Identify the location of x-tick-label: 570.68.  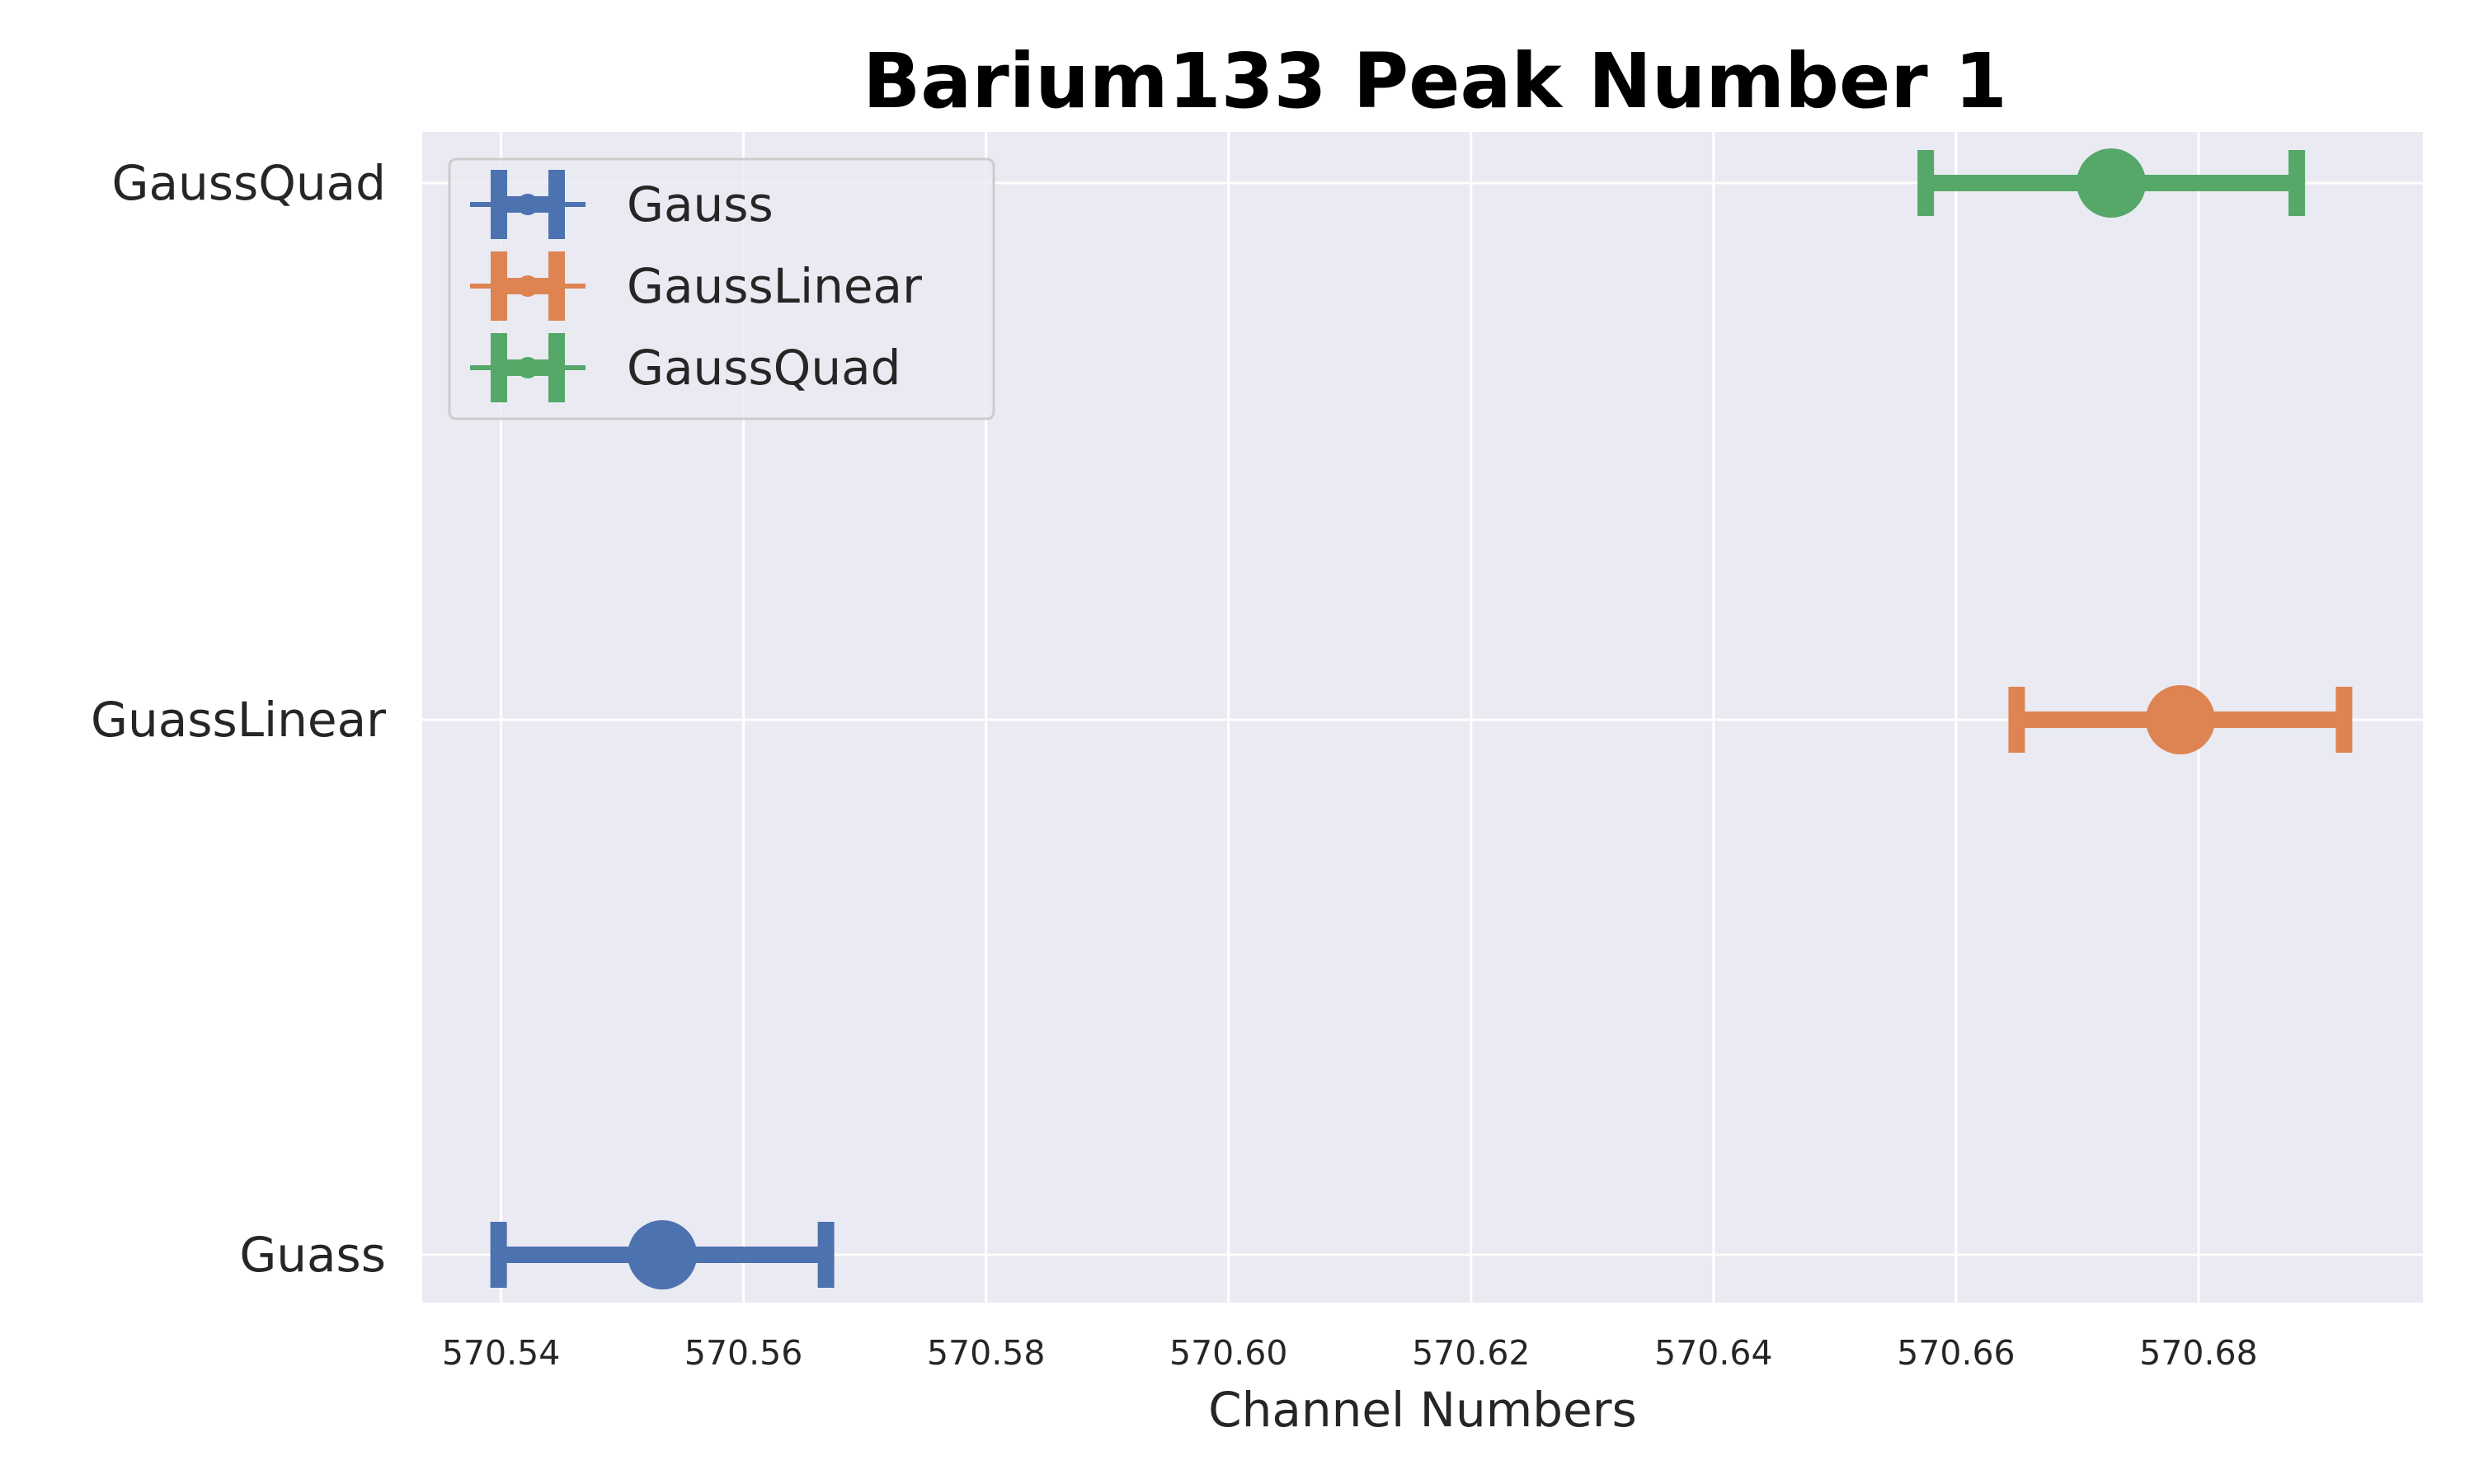
(2198, 1353).